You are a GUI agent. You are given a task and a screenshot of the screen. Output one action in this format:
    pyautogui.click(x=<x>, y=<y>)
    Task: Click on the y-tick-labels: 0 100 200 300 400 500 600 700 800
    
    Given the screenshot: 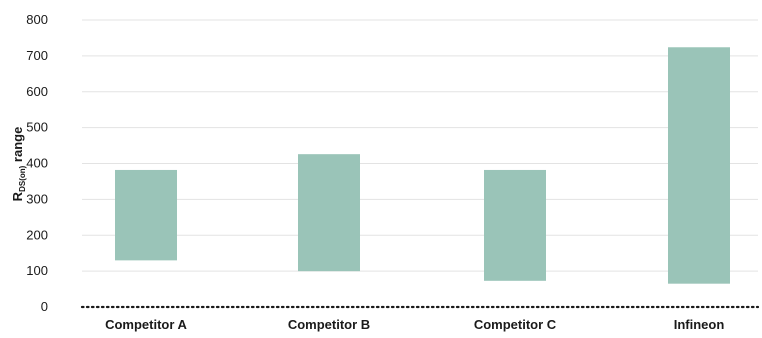 What is the action you would take?
    pyautogui.click(x=37, y=163)
    